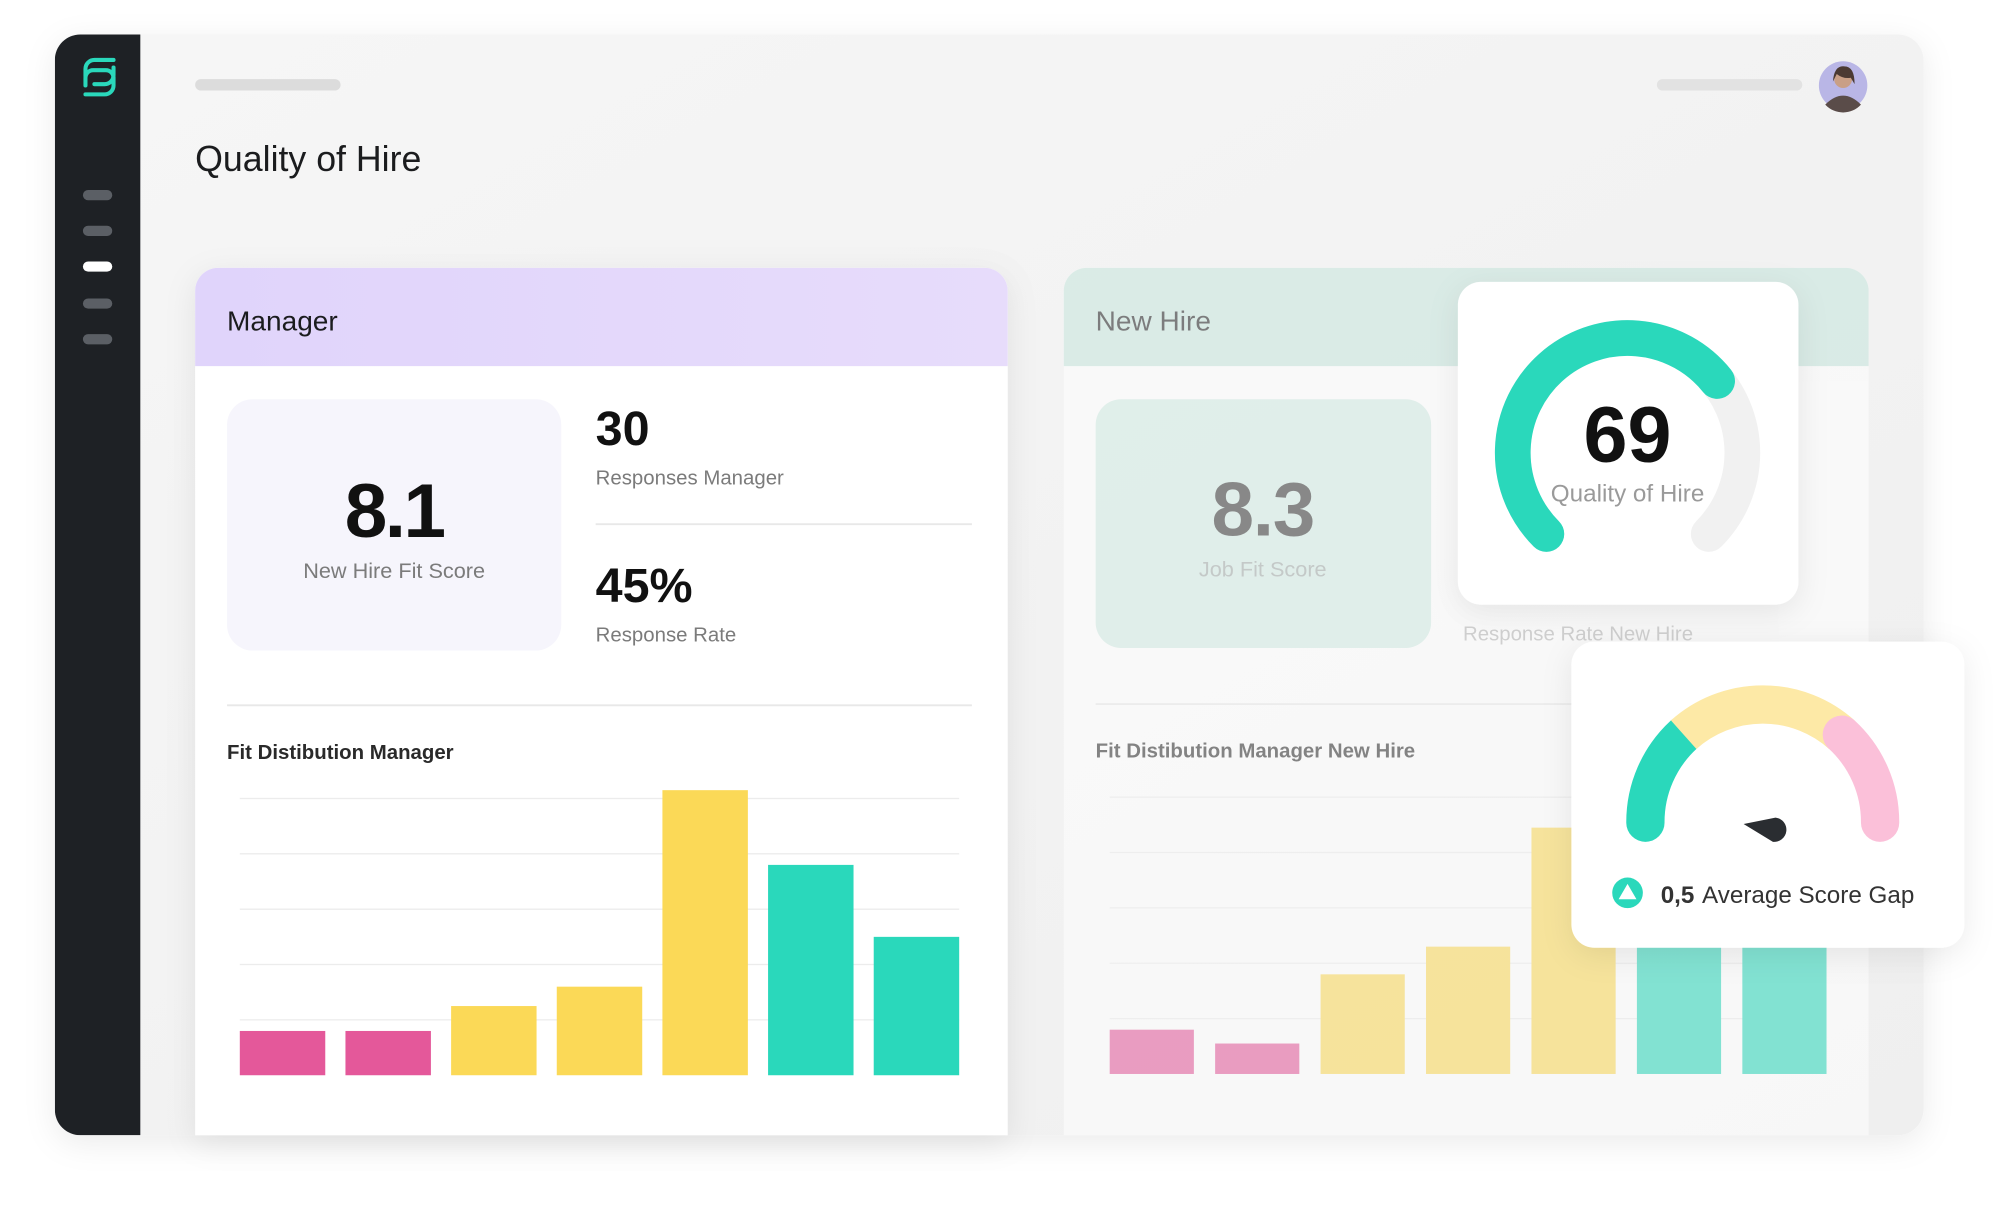 The width and height of the screenshot is (2000, 1213). What do you see at coordinates (97, 585) in the screenshot?
I see `sidebar` at bounding box center [97, 585].